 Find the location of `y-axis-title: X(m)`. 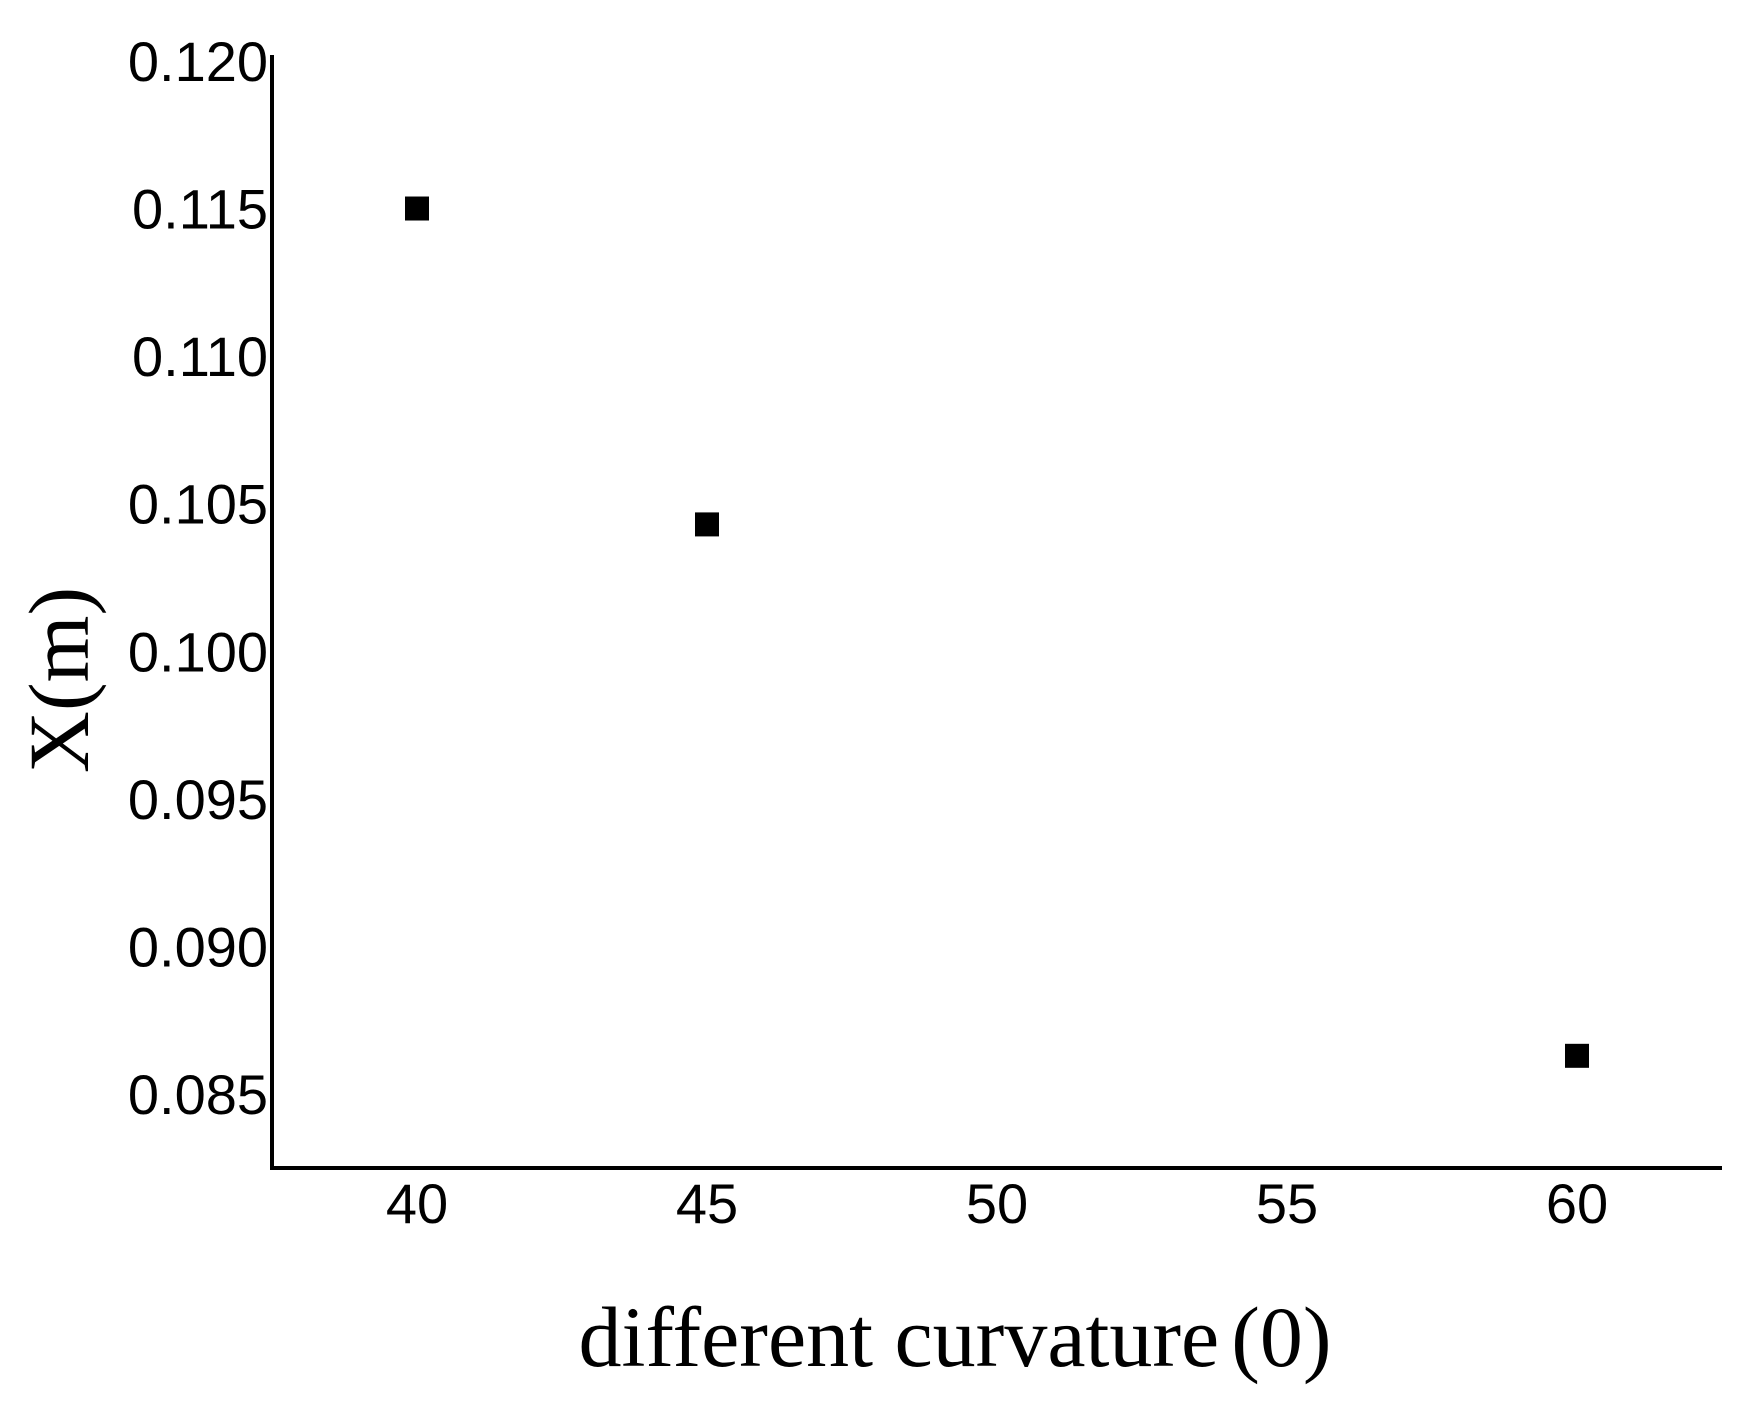

y-axis-title: X(m) is located at coordinates (59, 680).